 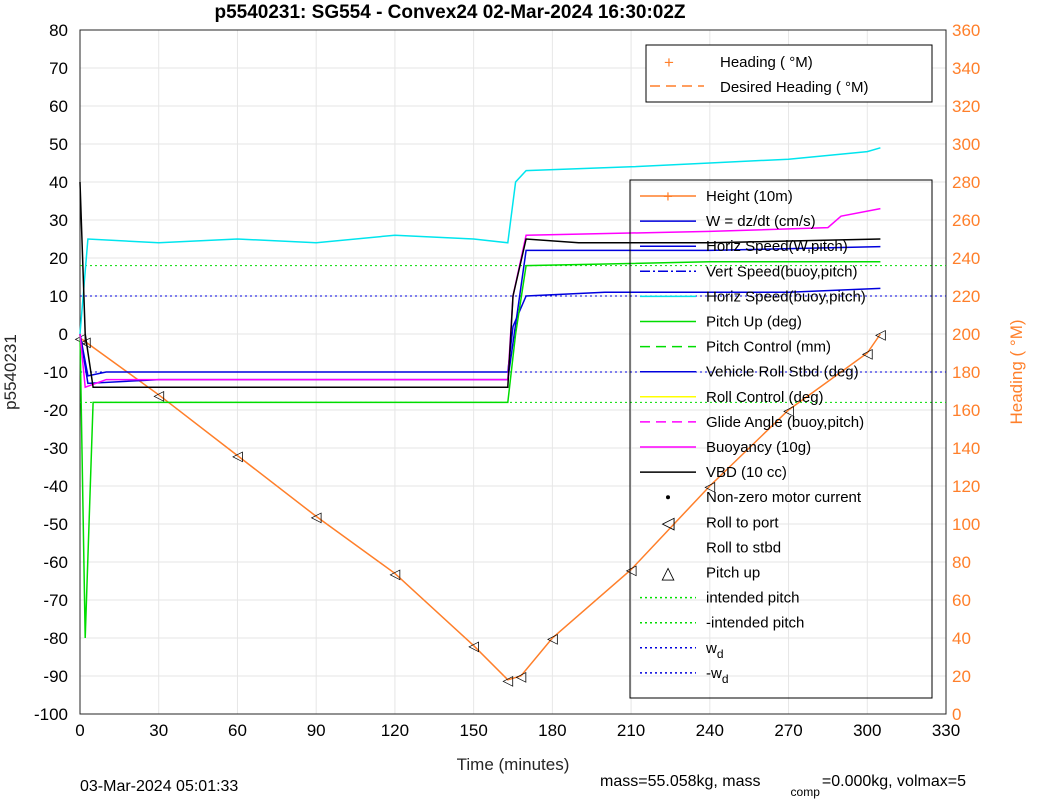 I want to click on x-tick-label: 0, so click(x=79, y=730).